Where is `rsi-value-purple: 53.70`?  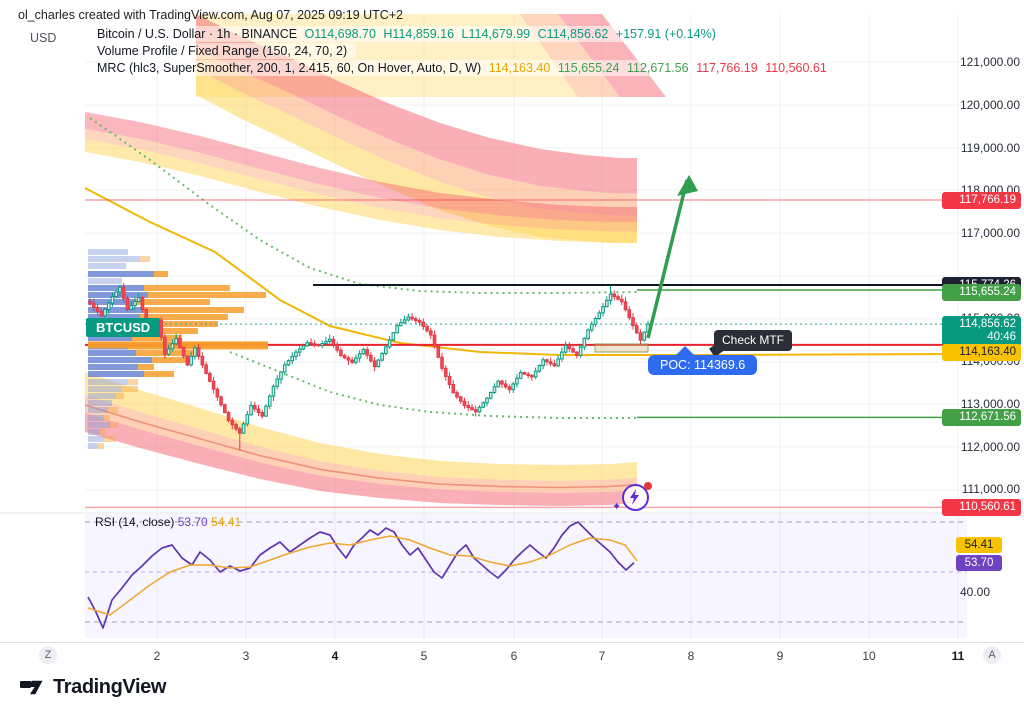
rsi-value-purple: 53.70 is located at coordinates (192, 522).